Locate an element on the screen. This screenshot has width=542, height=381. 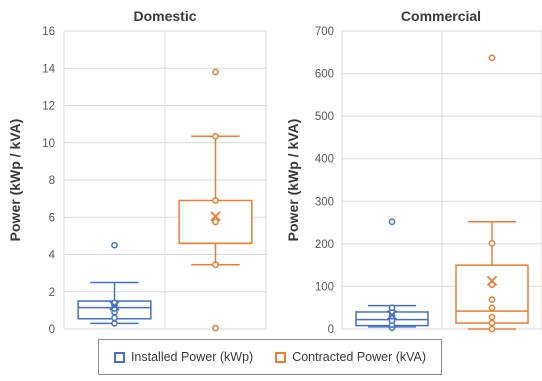
chart-title: Domestic is located at coordinates (164, 16).